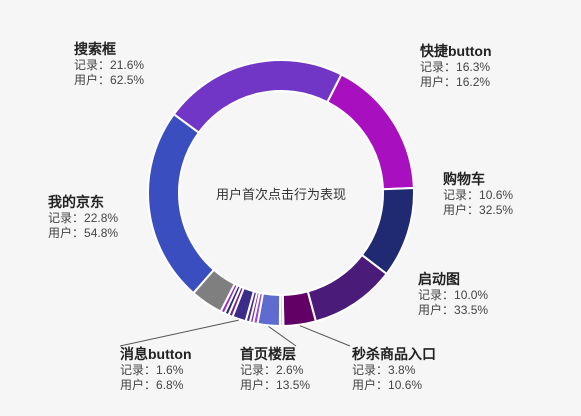 The image size is (581, 416). Describe the element at coordinates (127, 80) in the screenshot. I see `user-share: 62.5%` at that location.